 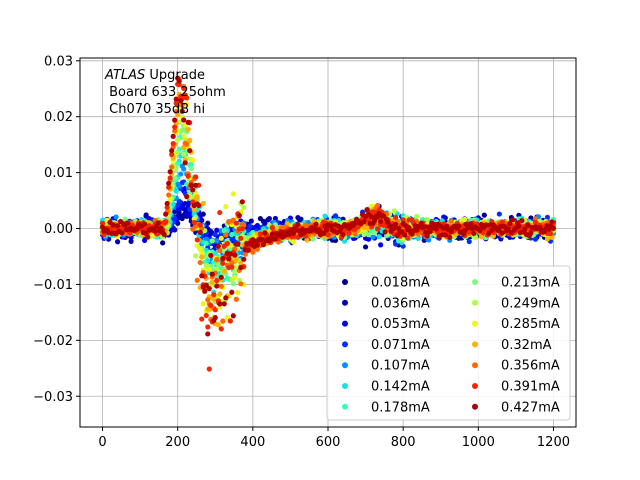 I want to click on legend-label: 0.036mA, so click(x=400, y=303).